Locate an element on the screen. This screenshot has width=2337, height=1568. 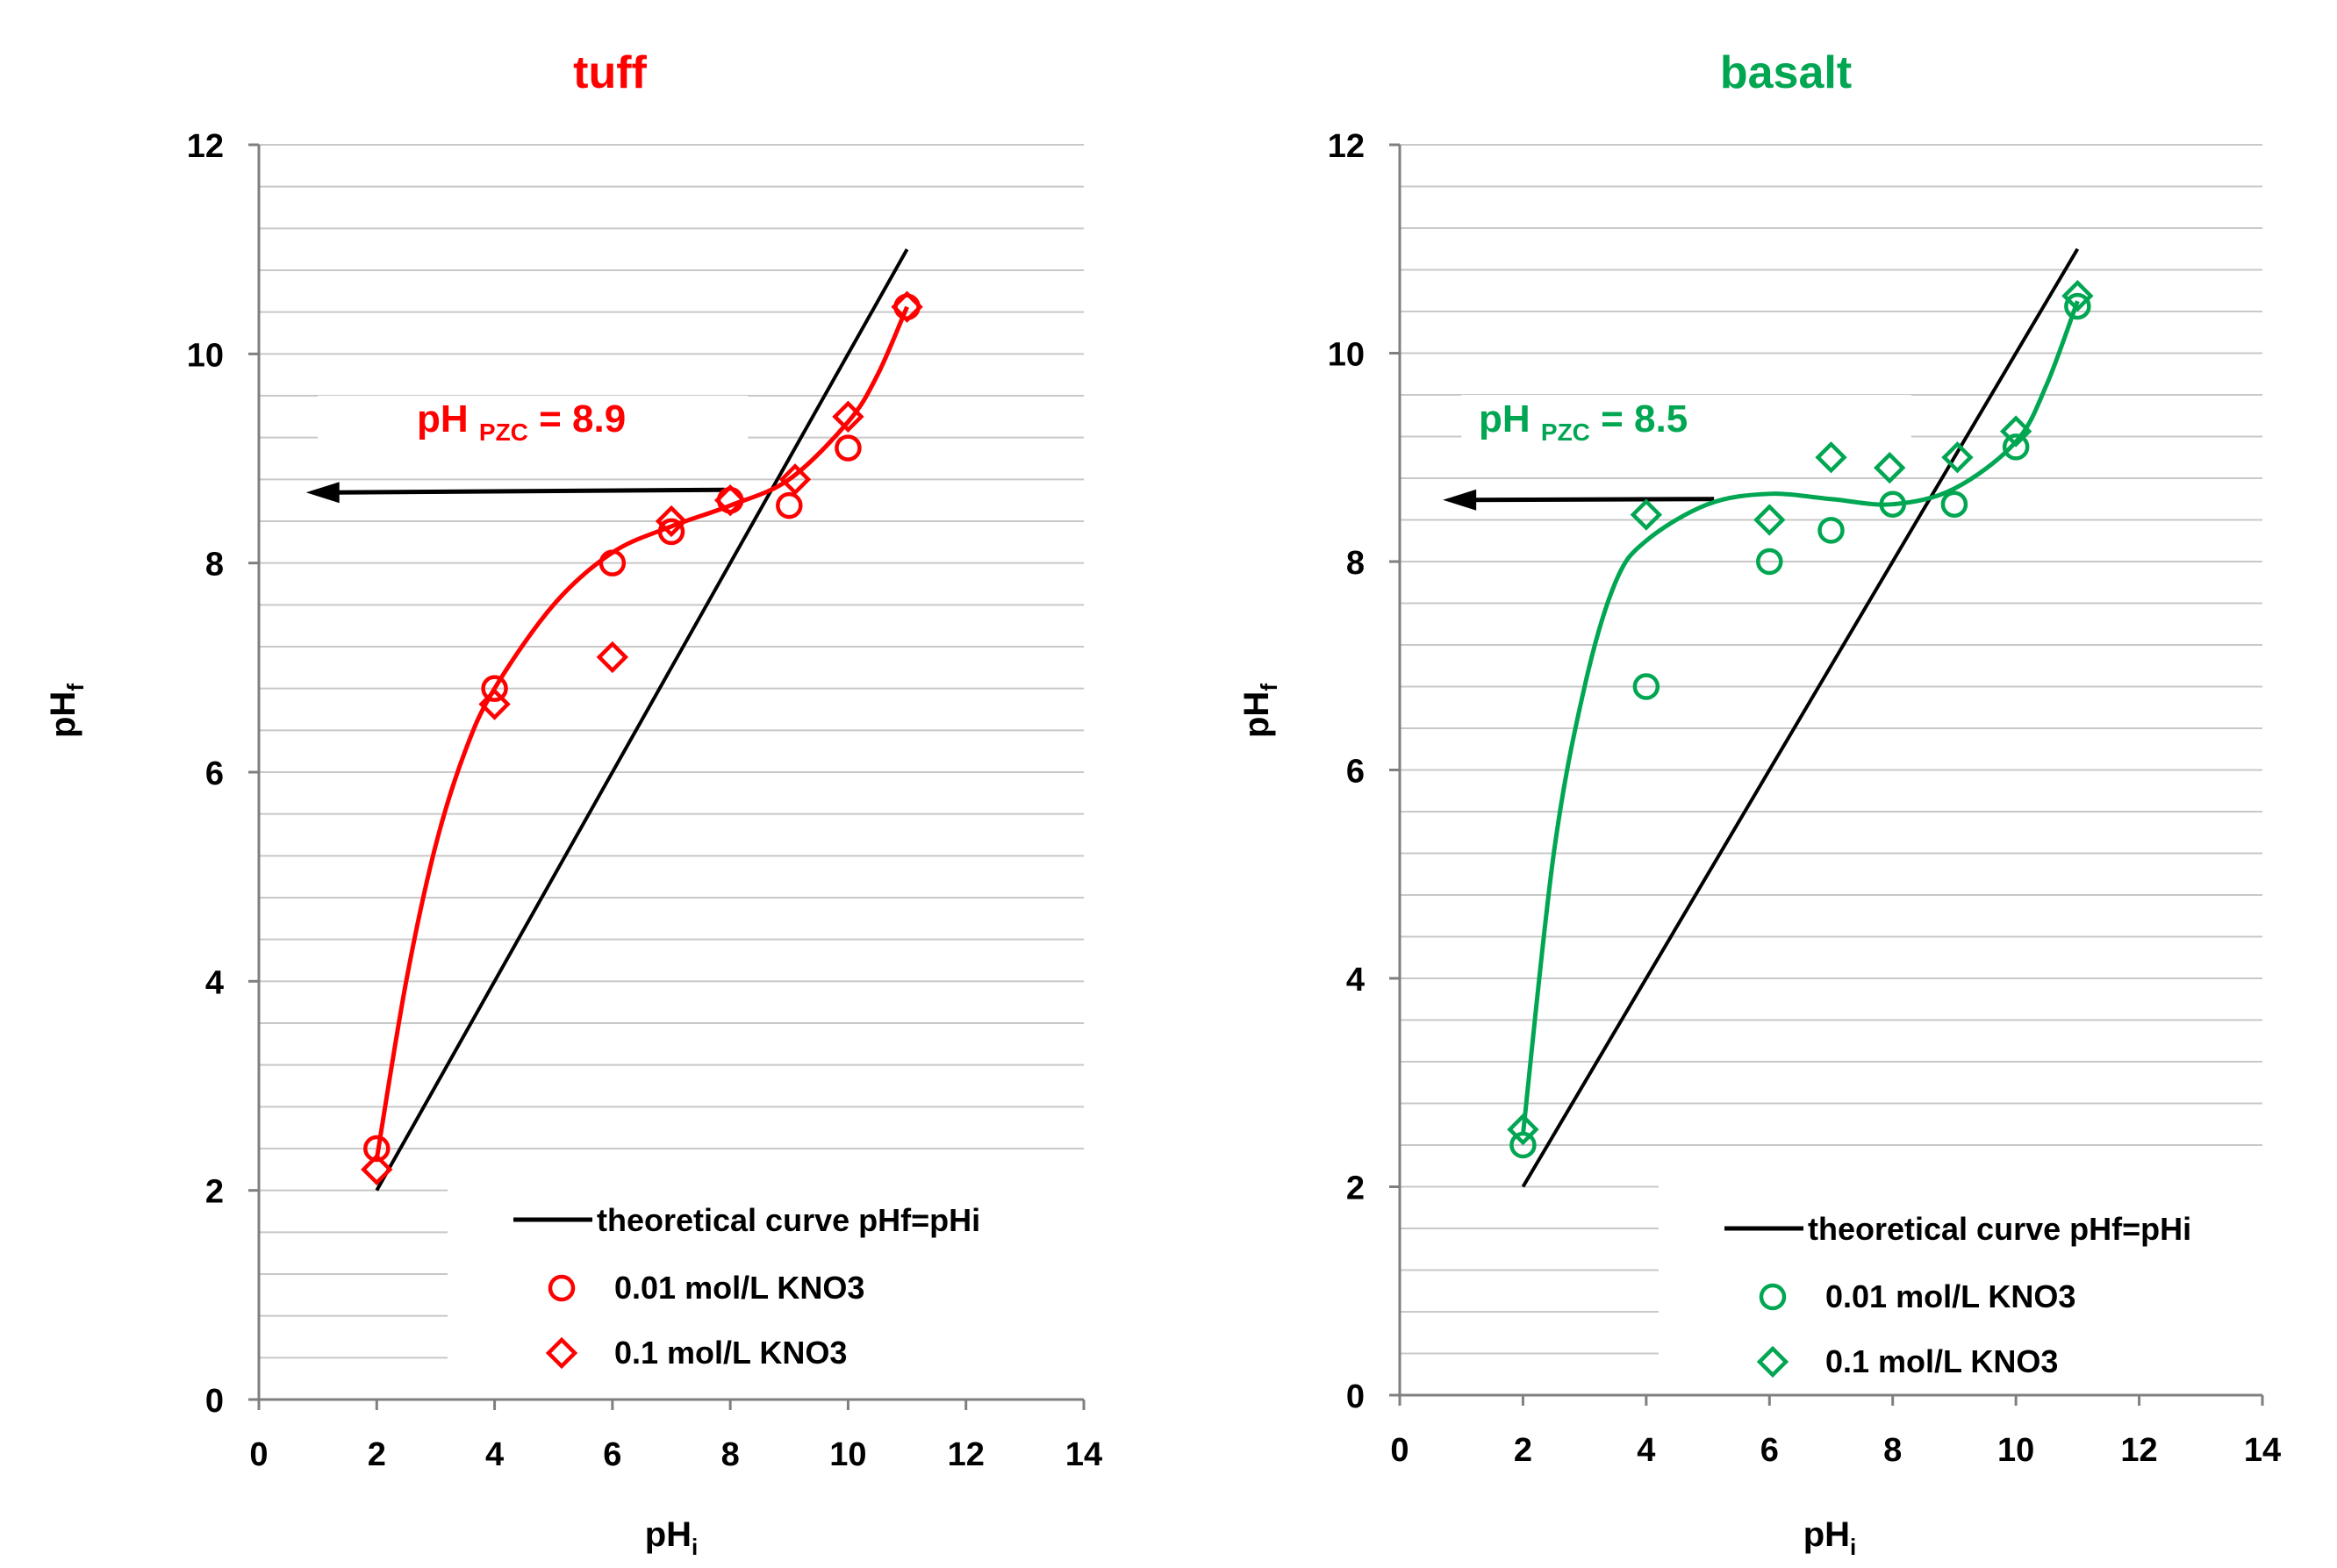
fit-curve is located at coordinates (641, 732).